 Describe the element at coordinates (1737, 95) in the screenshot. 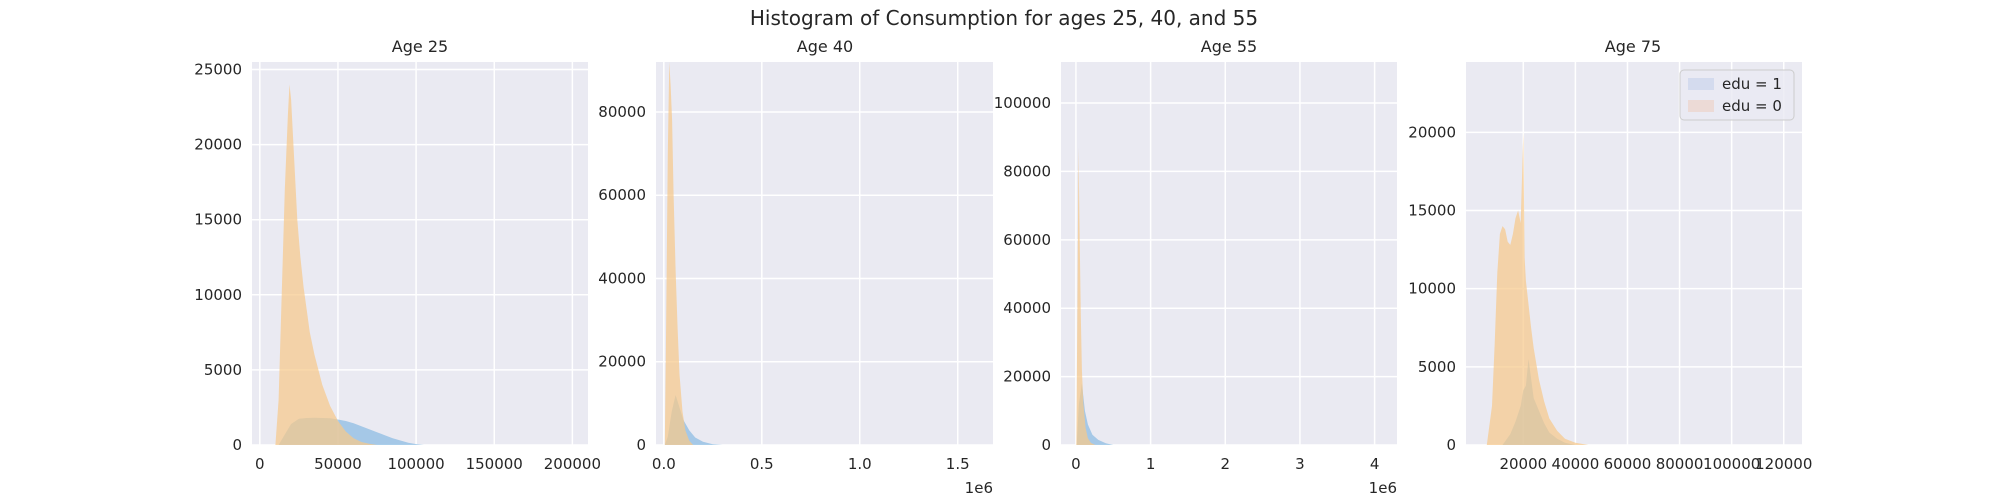

I see `legend: edu = 1 edu = 0` at that location.